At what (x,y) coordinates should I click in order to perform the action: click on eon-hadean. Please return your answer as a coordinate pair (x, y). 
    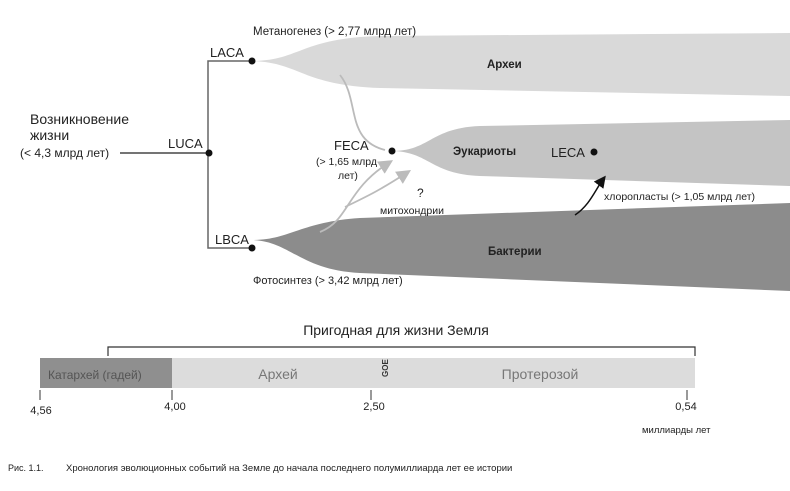
    Looking at the image, I should click on (106, 373).